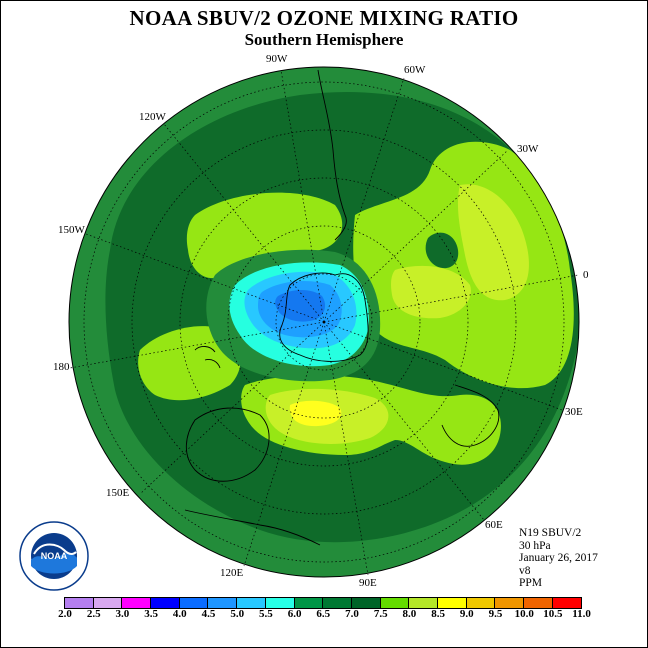 The width and height of the screenshot is (648, 648). What do you see at coordinates (409, 614) in the screenshot?
I see `colorbar-tick-label: 8.0` at bounding box center [409, 614].